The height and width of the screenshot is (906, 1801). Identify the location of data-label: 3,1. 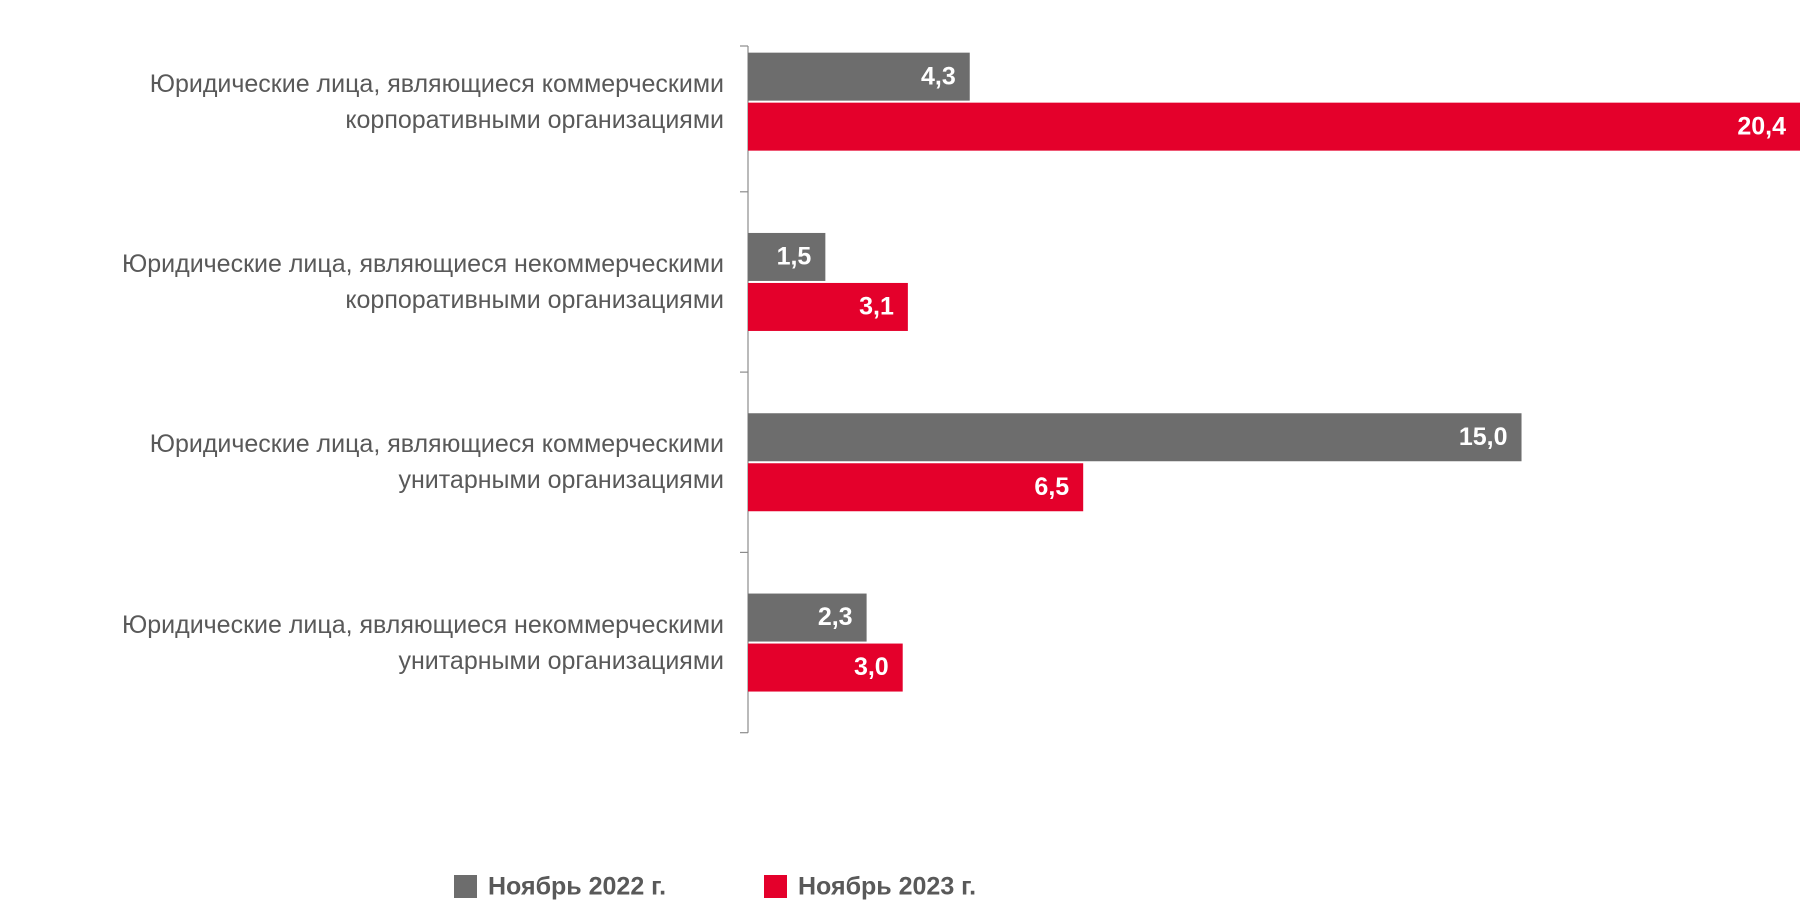
(876, 307).